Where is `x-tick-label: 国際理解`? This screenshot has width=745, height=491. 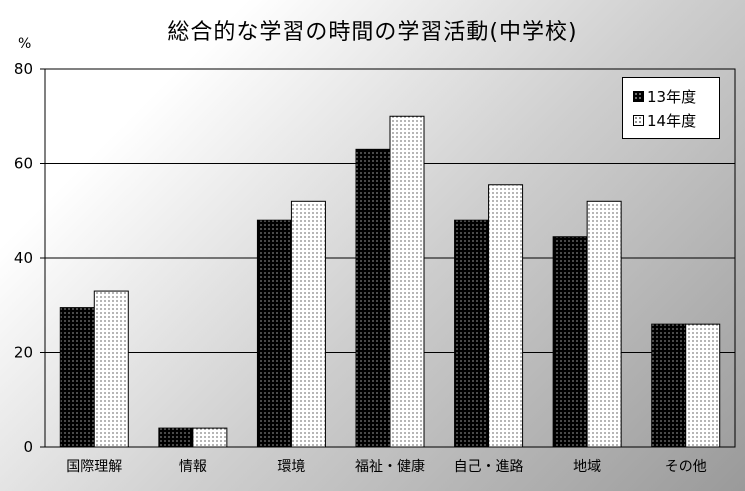 x-tick-label: 国際理解 is located at coordinates (94, 467).